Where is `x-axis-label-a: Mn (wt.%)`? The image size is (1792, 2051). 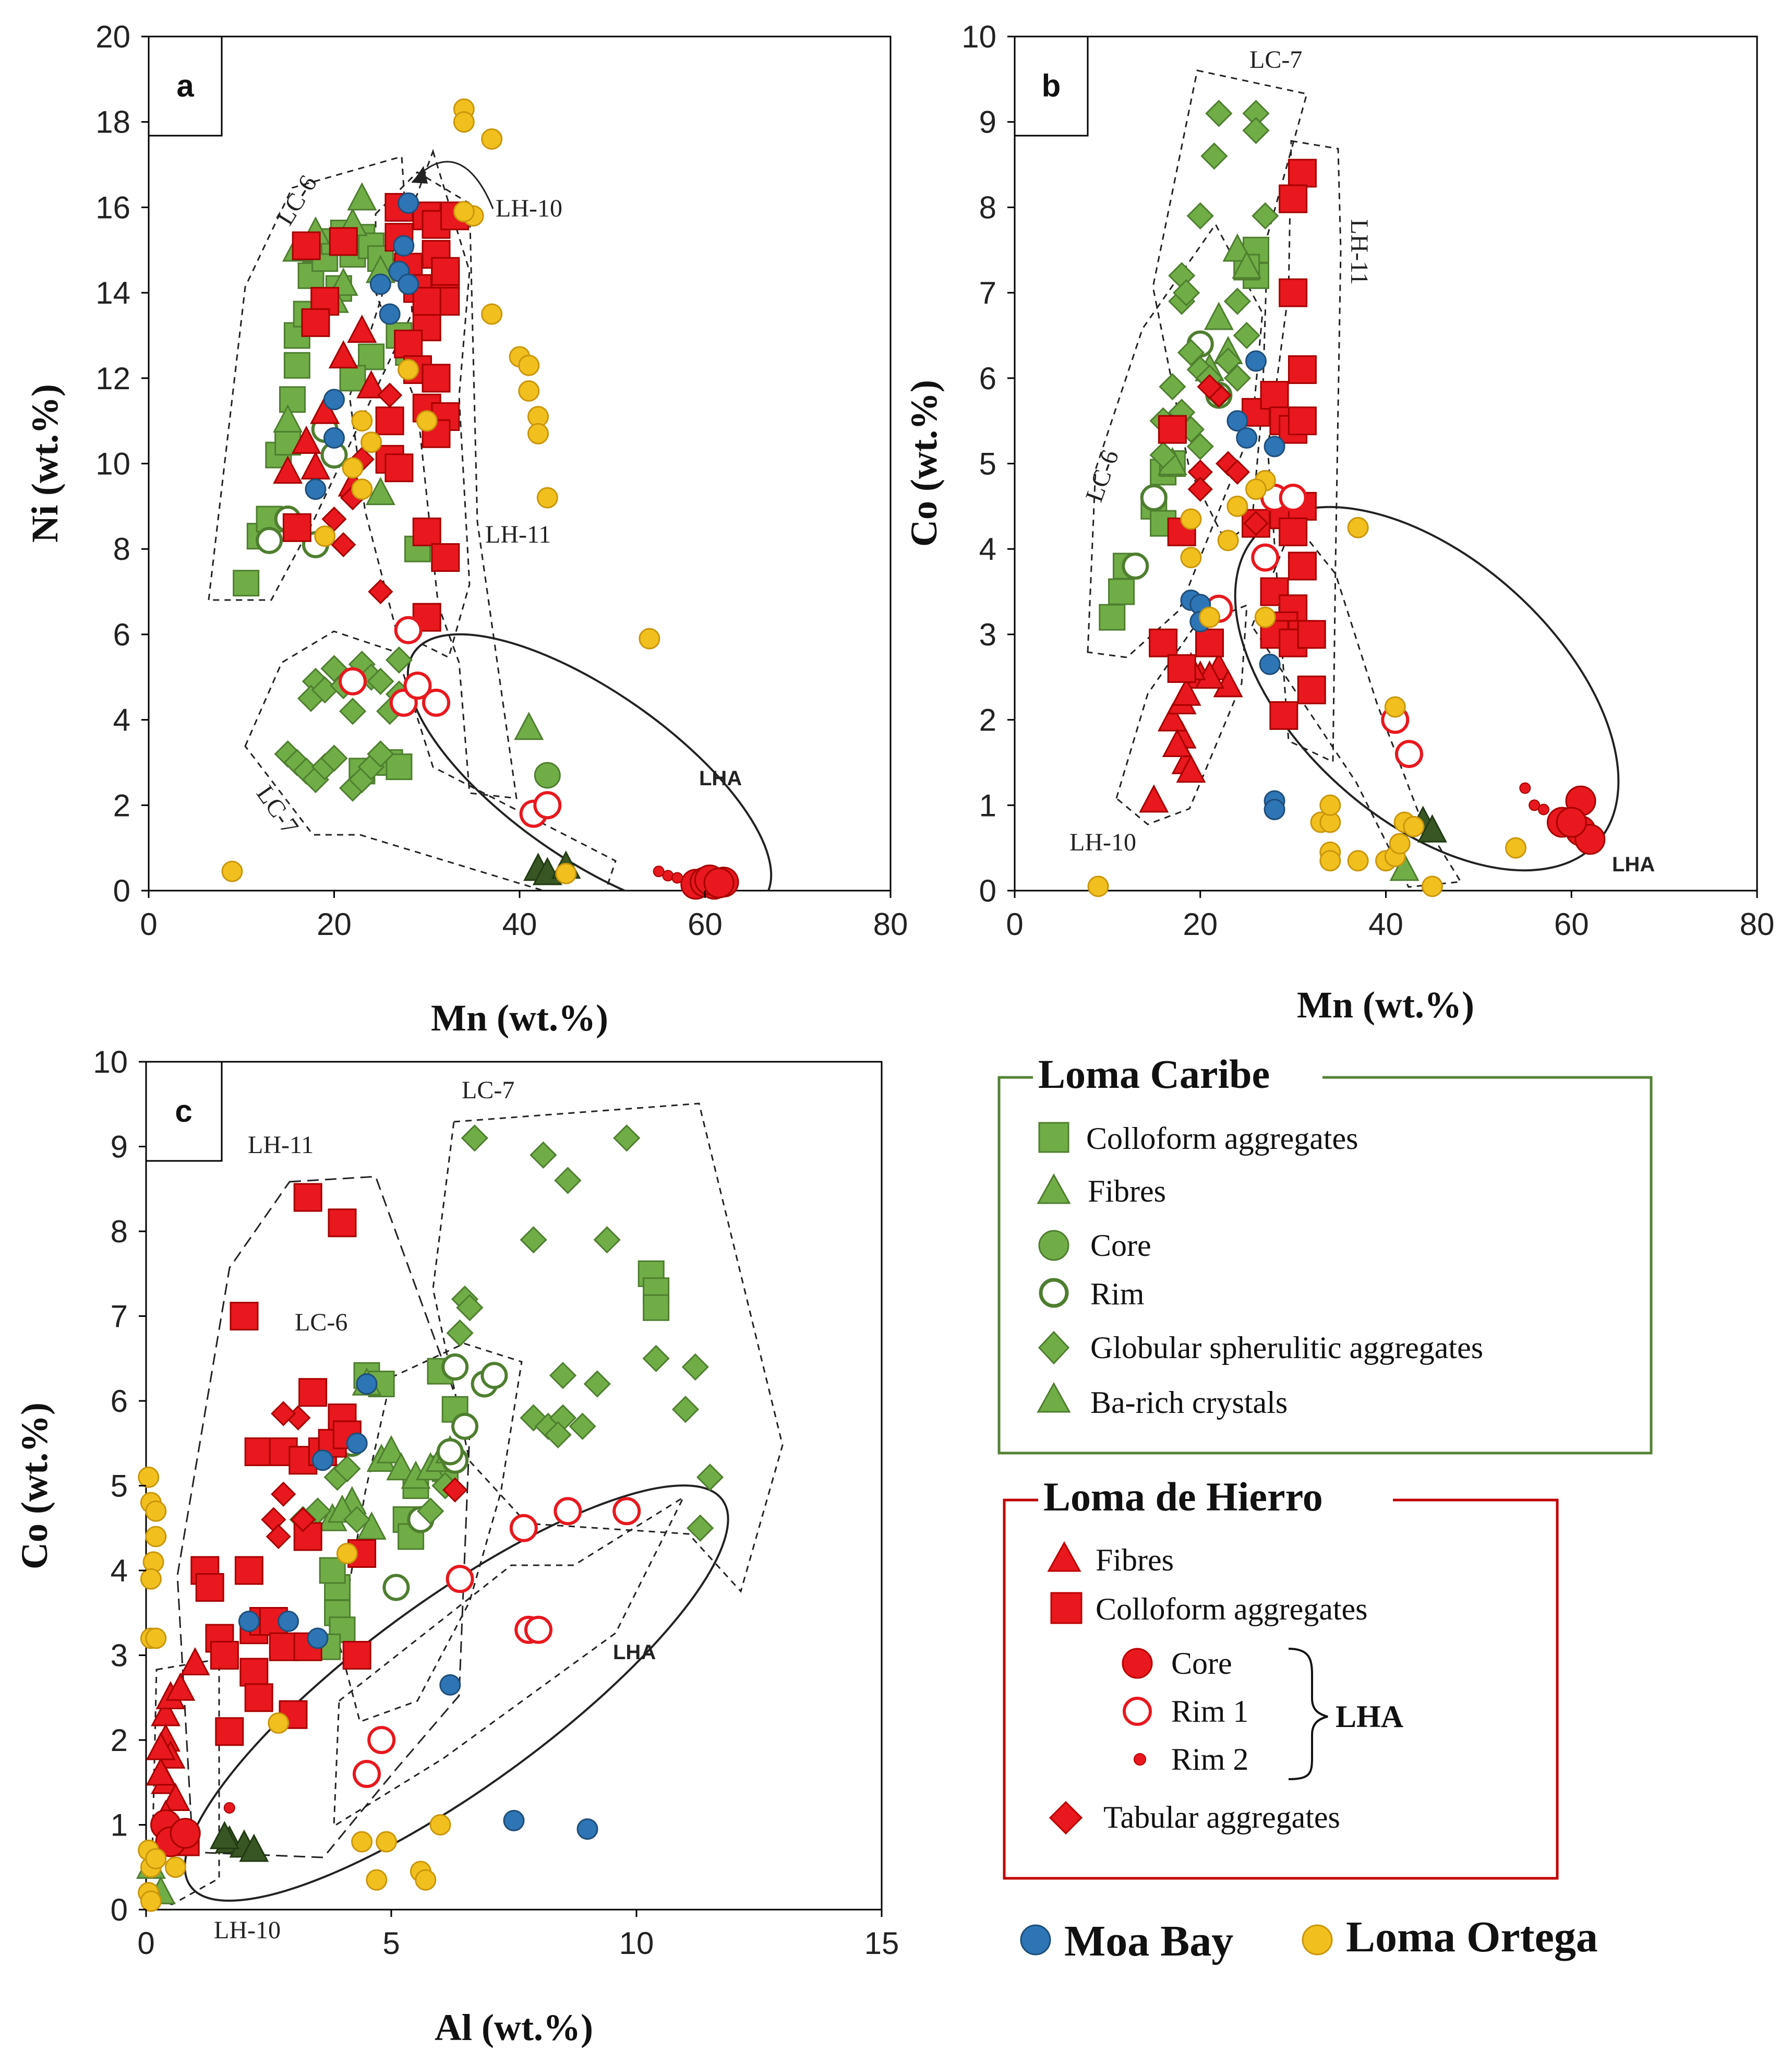 x-axis-label-a: Mn (wt.%) is located at coordinates (519, 1018).